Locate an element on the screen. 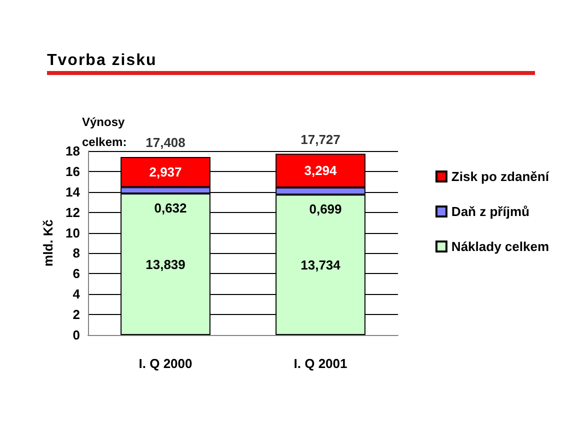 This screenshot has height=423, width=564. total-label: 17,408 is located at coordinates (166, 142).